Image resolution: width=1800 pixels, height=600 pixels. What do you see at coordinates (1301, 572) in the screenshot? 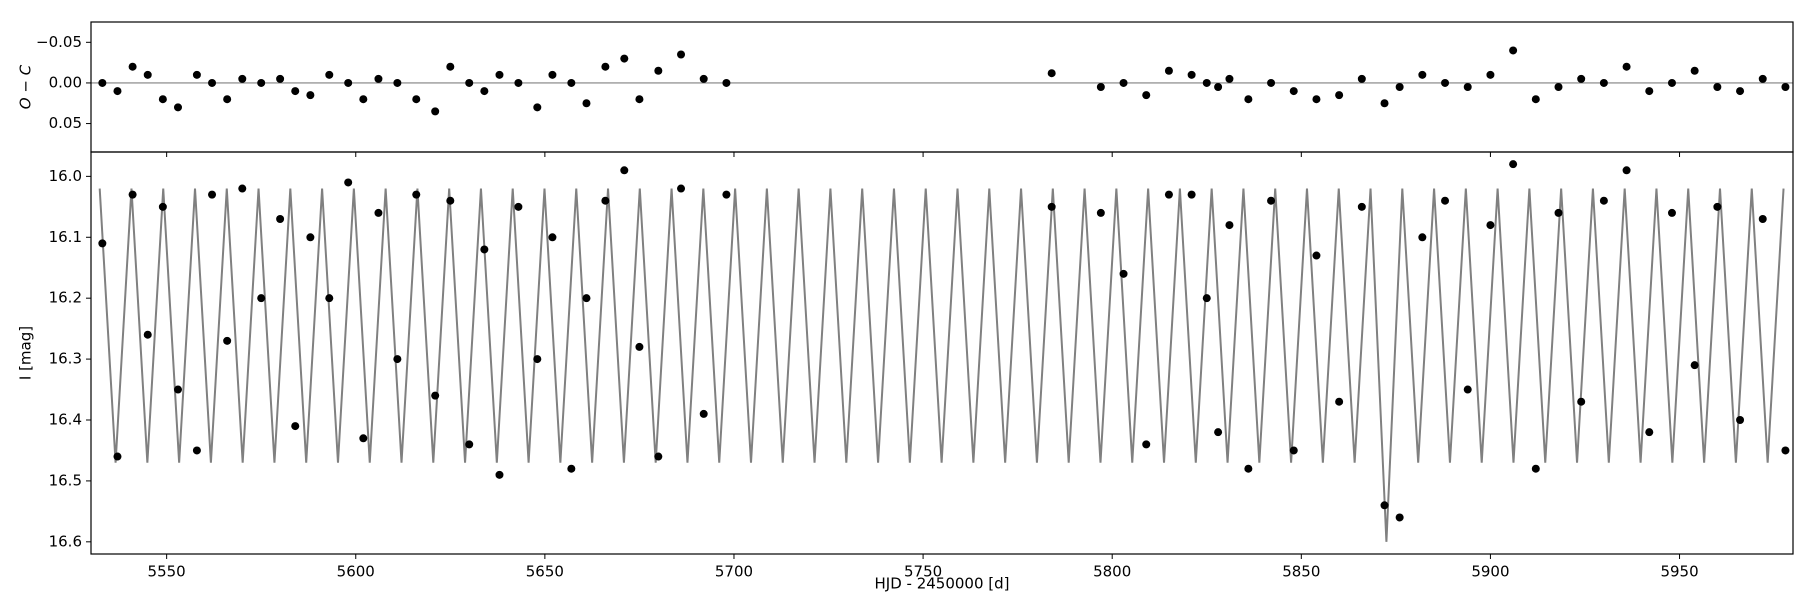
I see `x-tick-label: 5850` at bounding box center [1301, 572].